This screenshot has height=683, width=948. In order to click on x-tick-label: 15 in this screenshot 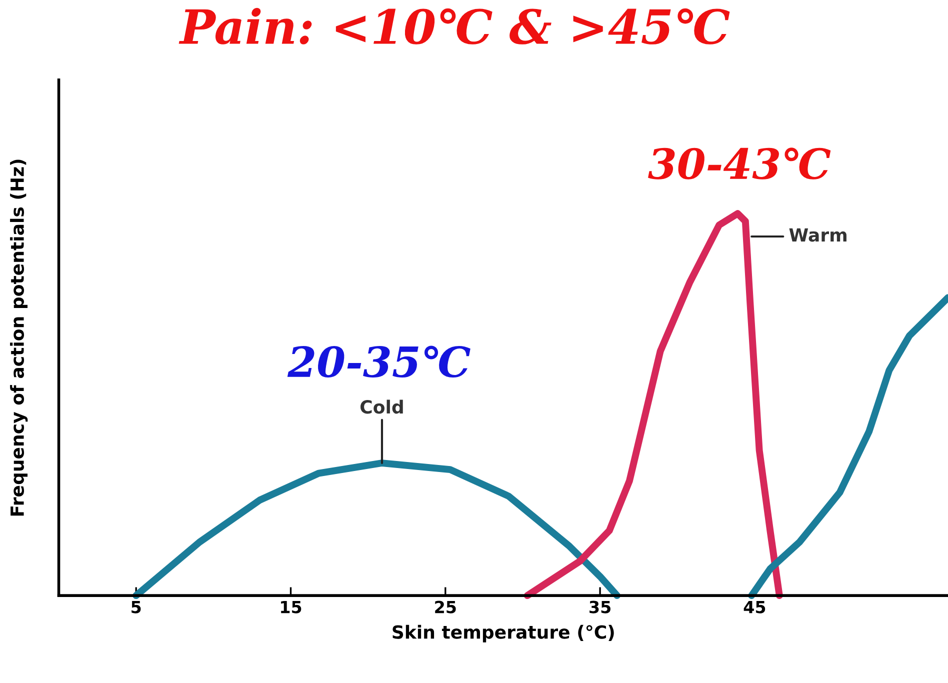, I will do `click(291, 607)`.